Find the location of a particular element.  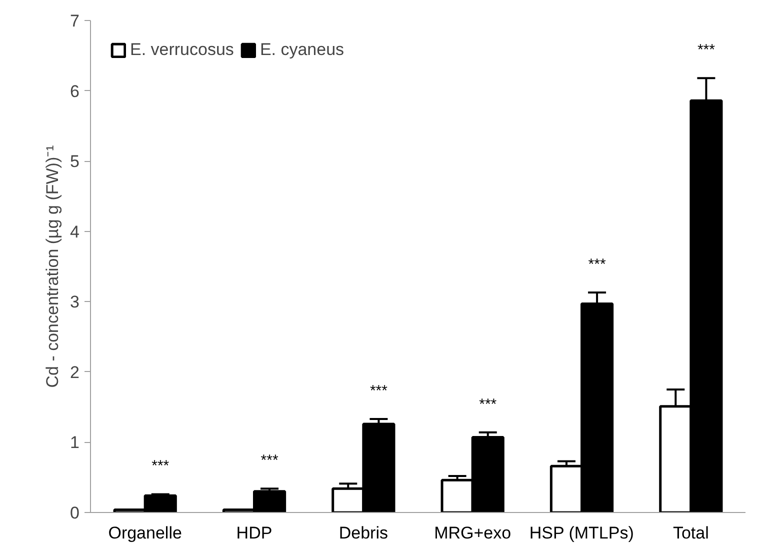

y-tick-label: 0 is located at coordinates (75, 513).